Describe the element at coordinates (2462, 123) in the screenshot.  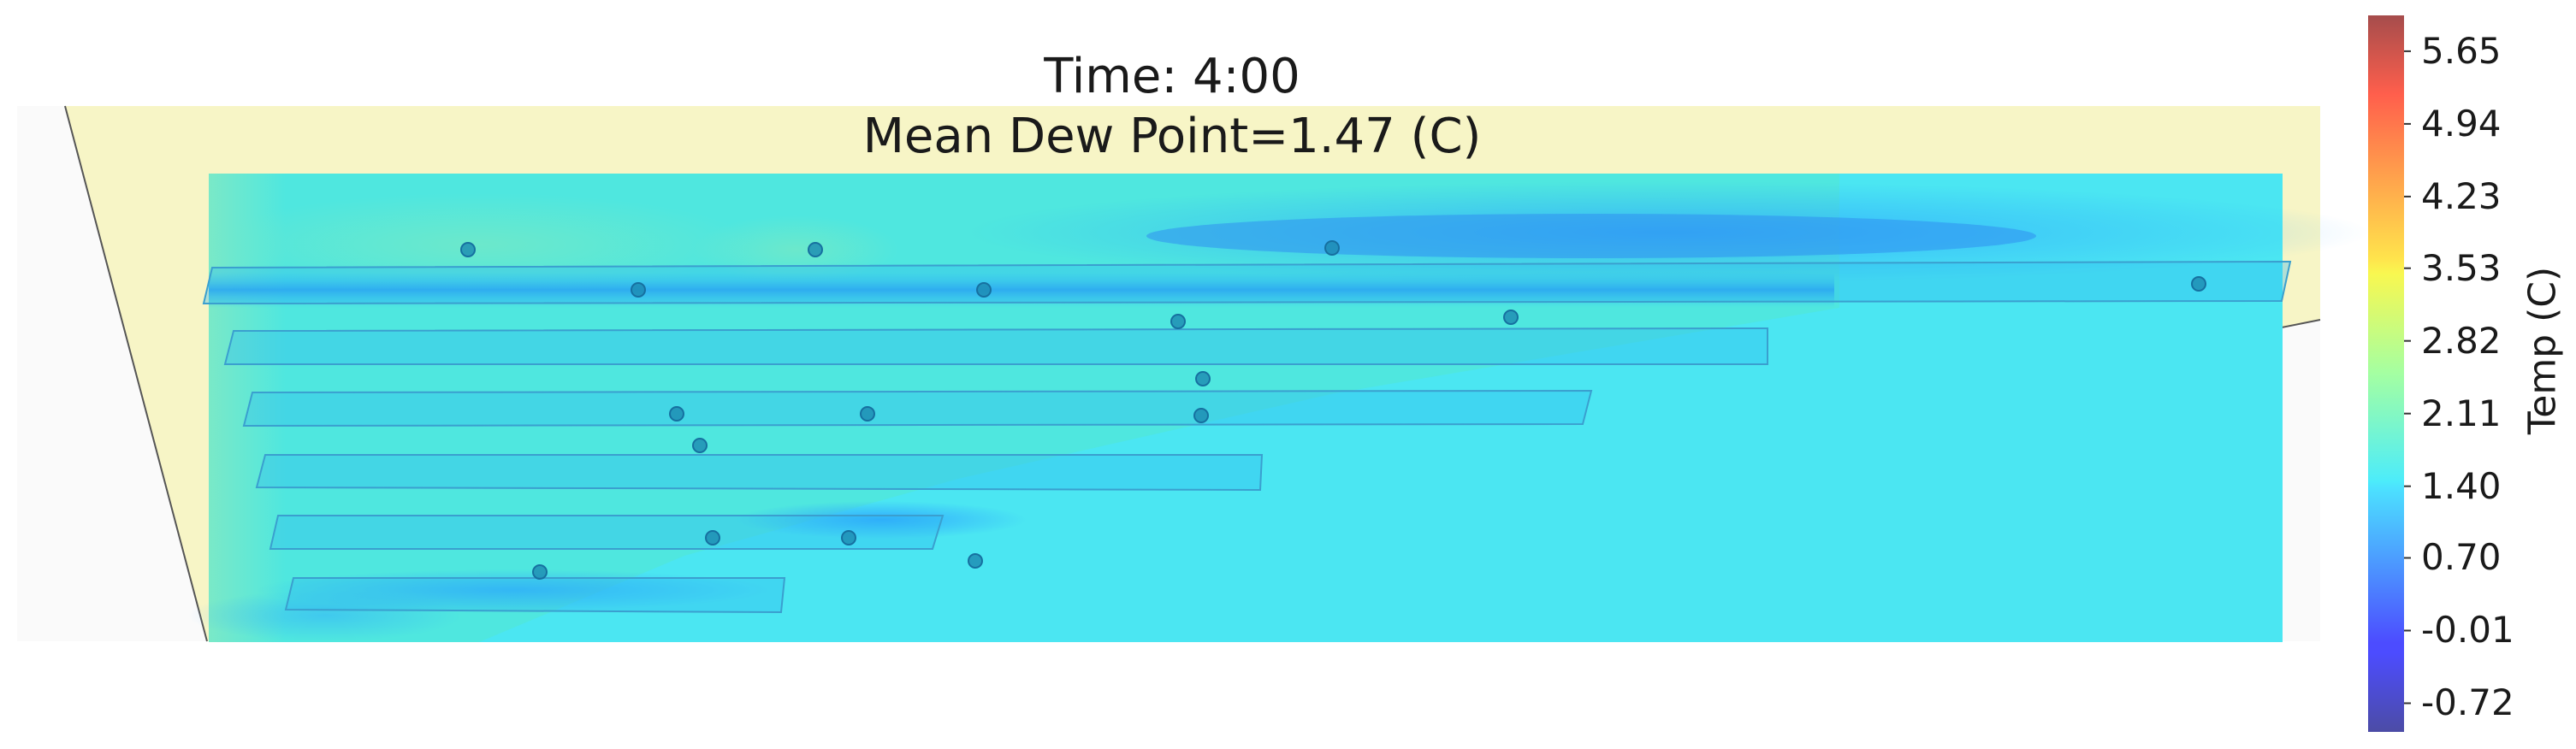
I see `colorbar-tick-label: 4.94` at that location.